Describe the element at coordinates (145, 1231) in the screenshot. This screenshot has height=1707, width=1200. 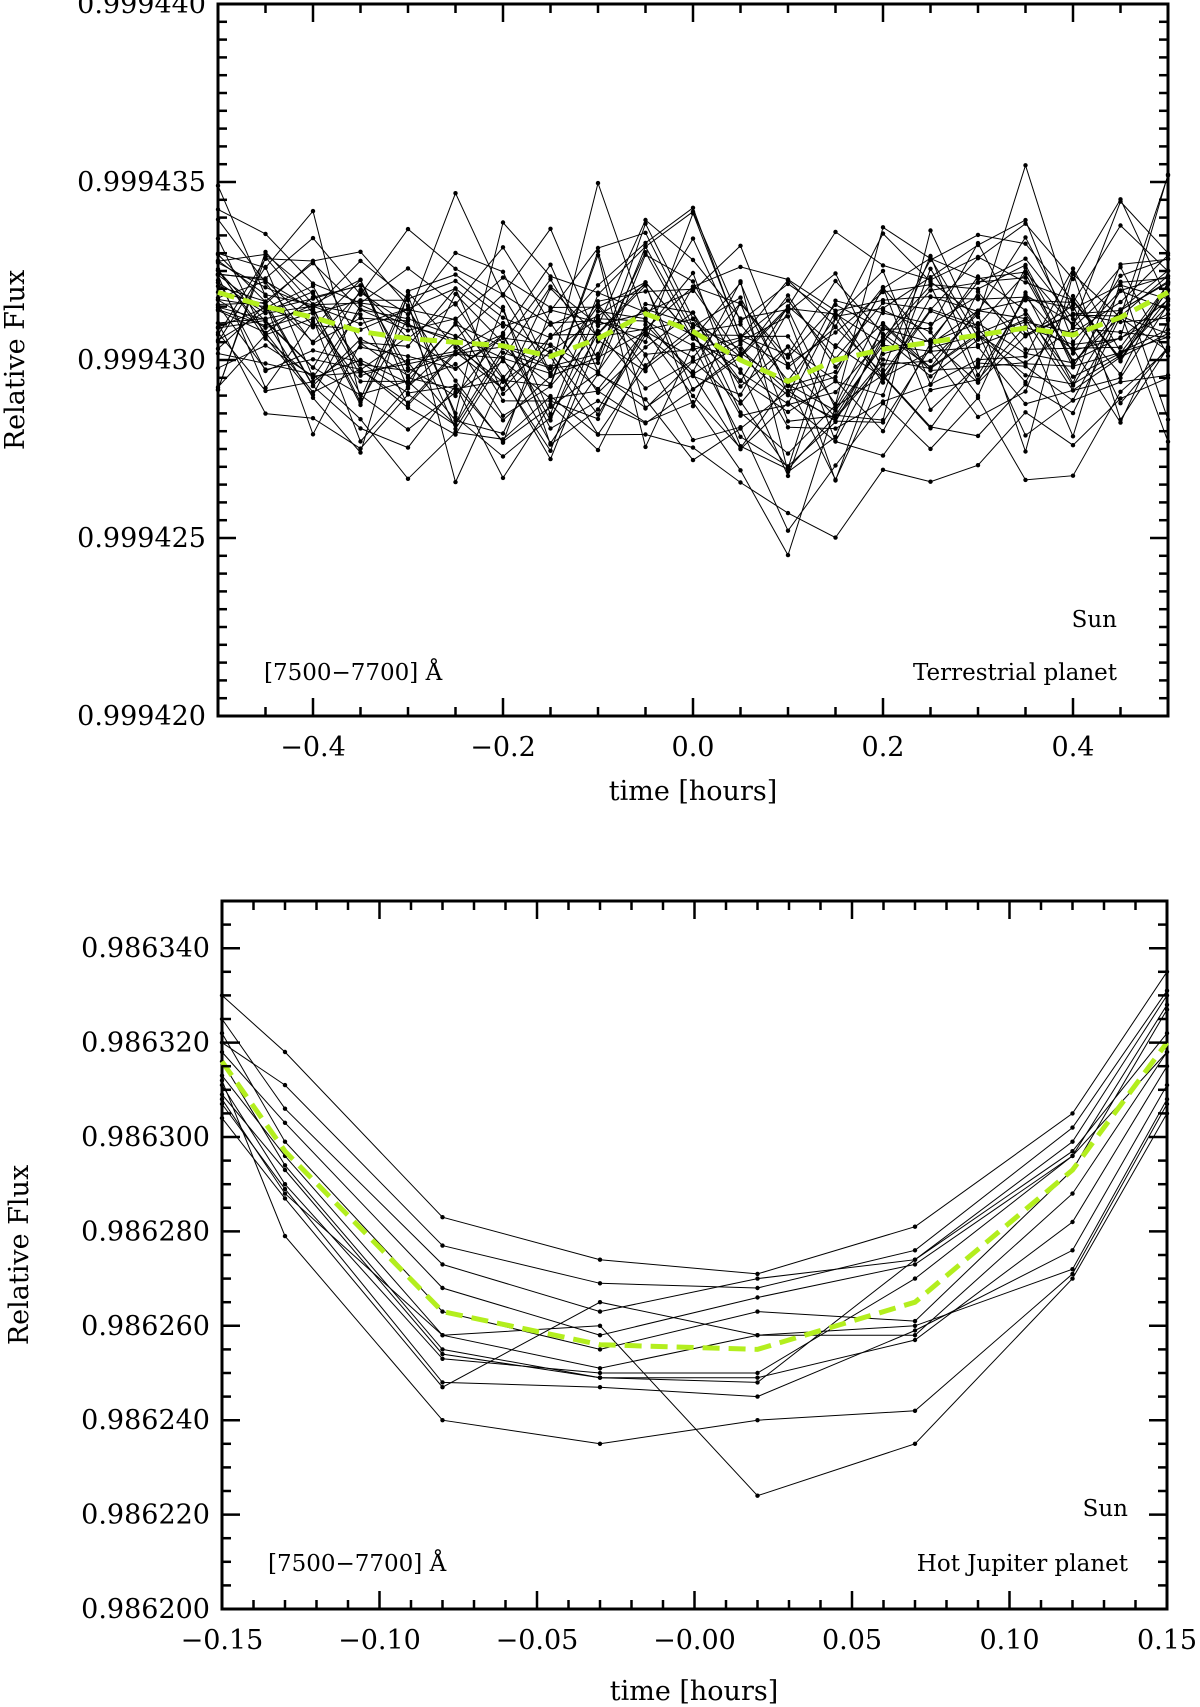
I see `y-tick-label: 0.986280` at that location.